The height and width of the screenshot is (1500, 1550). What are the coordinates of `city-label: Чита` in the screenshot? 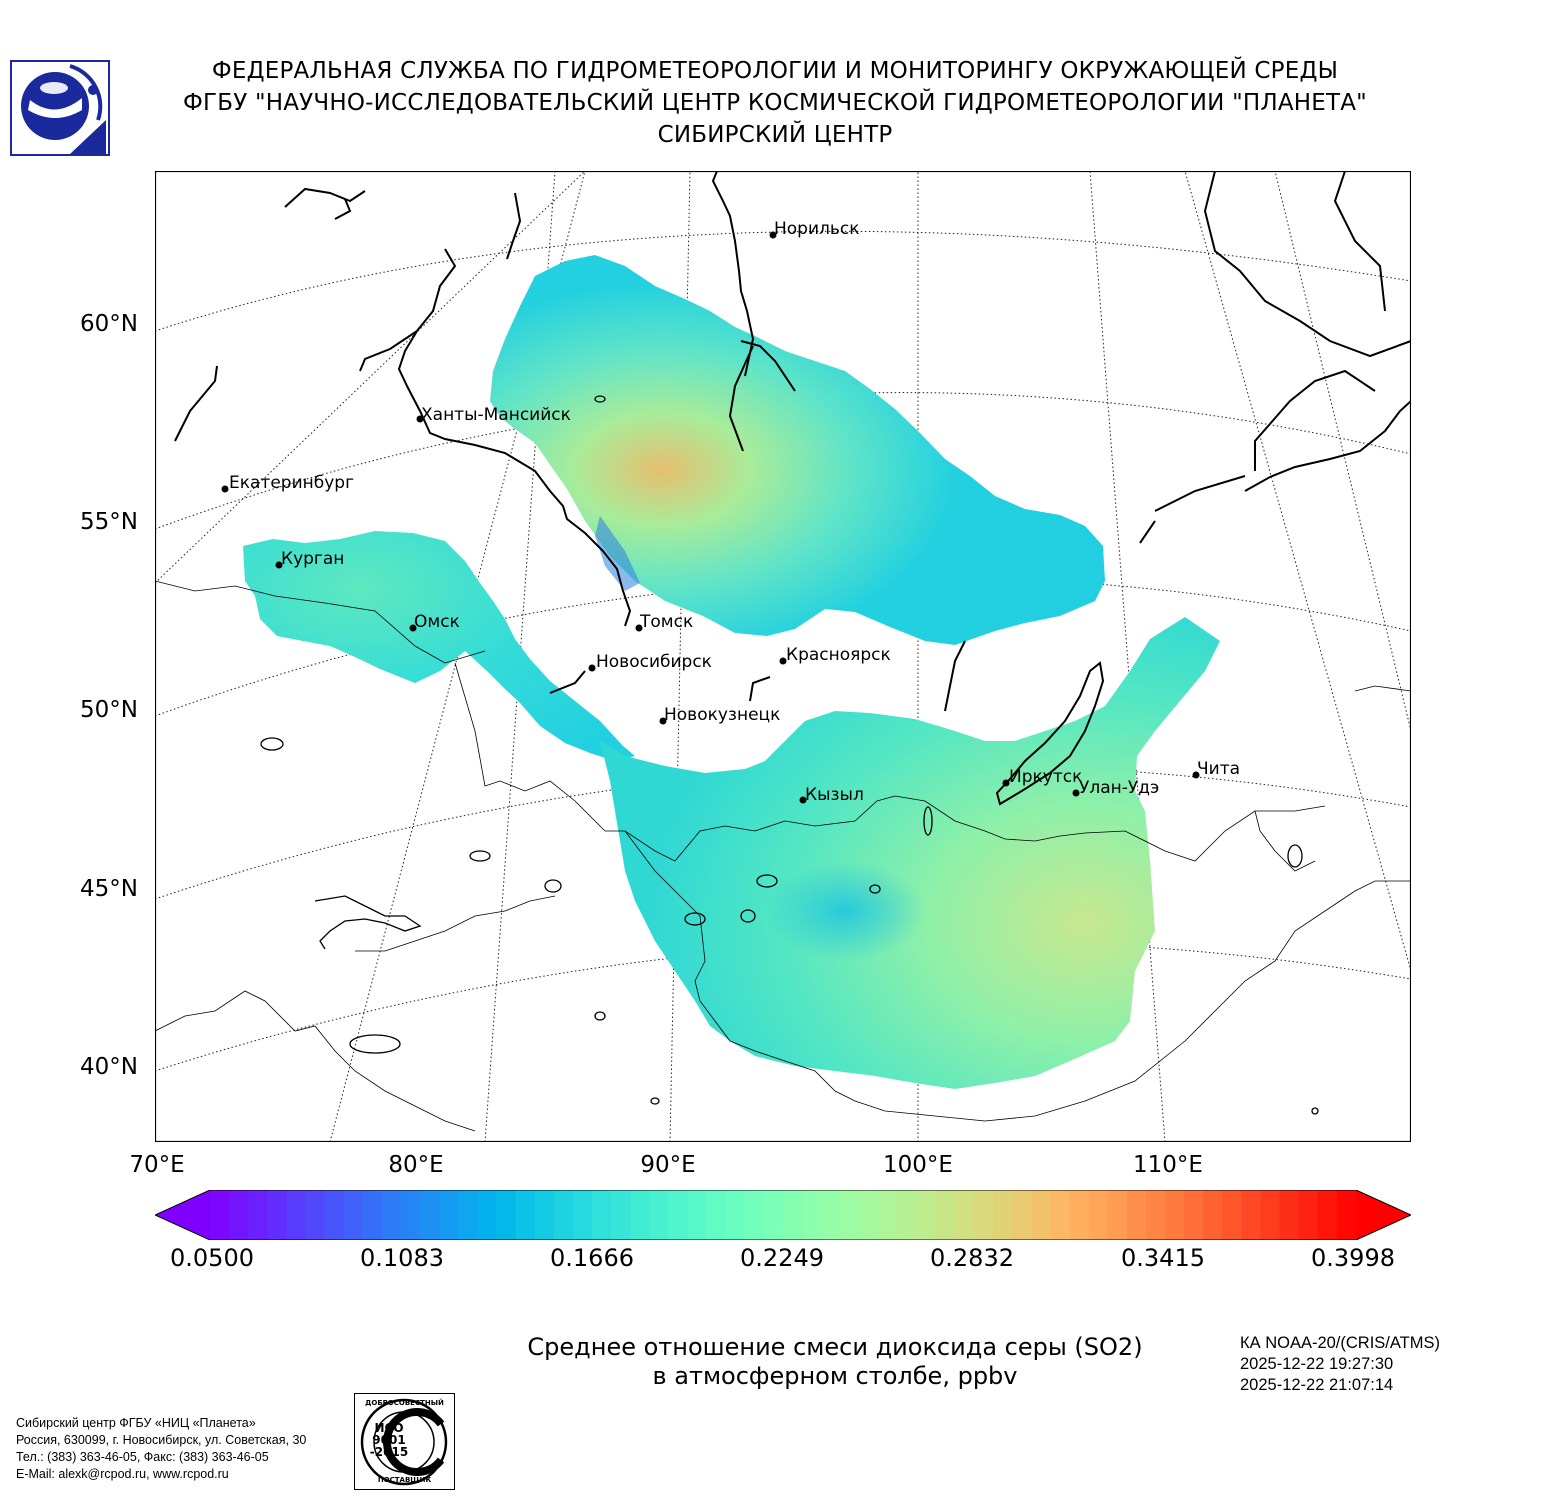 It's located at (1219, 769).